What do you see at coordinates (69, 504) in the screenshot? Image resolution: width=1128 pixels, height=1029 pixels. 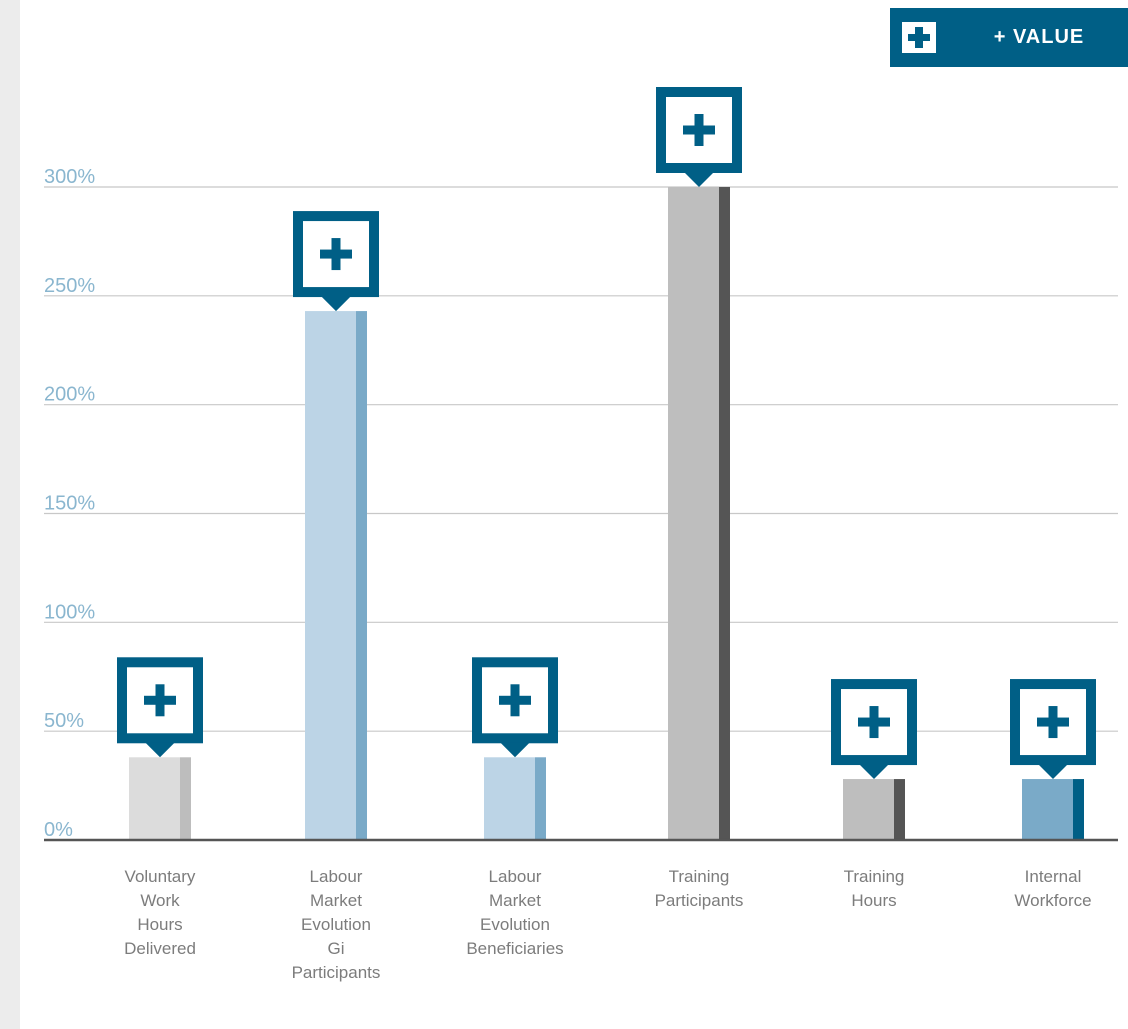 I see `y-tick-label: 150%` at bounding box center [69, 504].